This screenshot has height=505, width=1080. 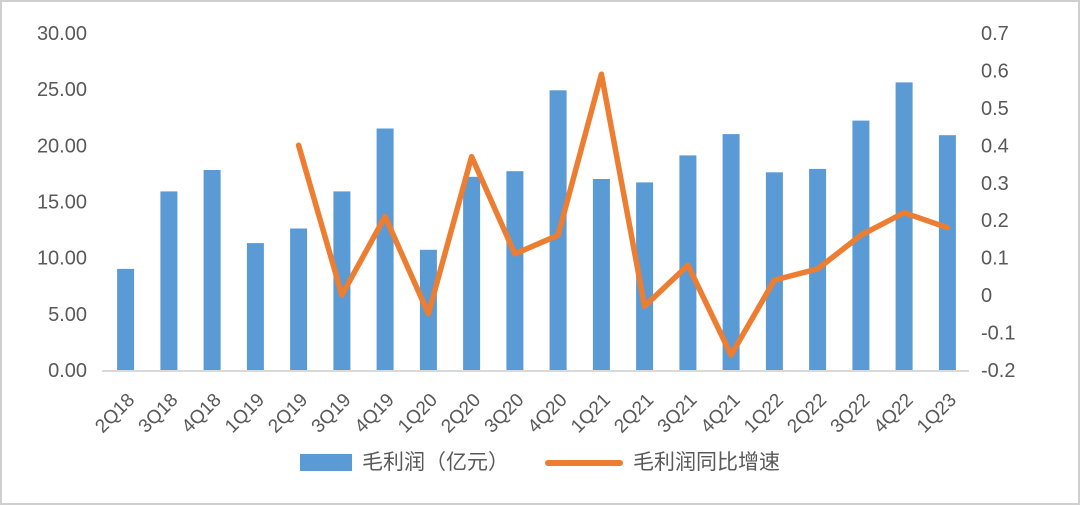 I want to click on right-axis-tick--0.1: -0.1, so click(x=998, y=334).